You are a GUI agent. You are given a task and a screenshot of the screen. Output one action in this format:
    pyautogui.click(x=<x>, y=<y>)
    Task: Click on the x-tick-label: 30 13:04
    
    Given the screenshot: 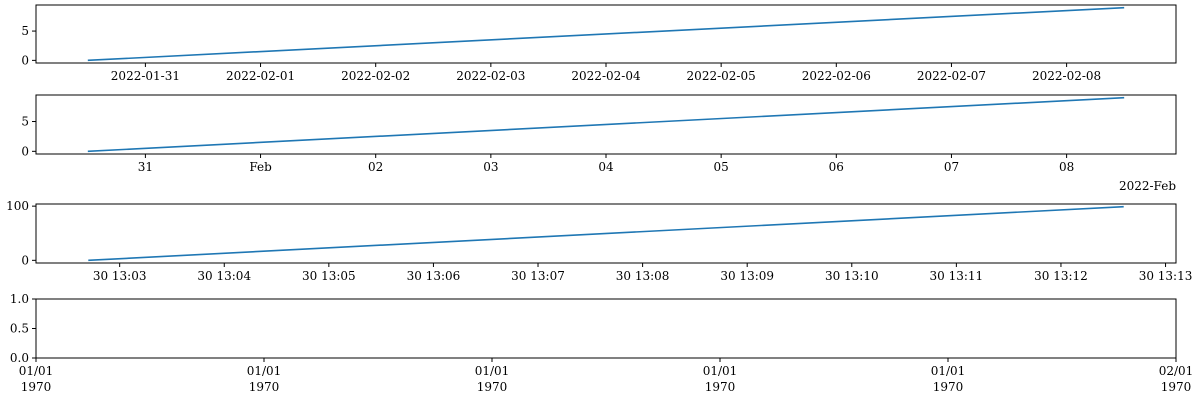 What is the action you would take?
    pyautogui.click(x=224, y=276)
    